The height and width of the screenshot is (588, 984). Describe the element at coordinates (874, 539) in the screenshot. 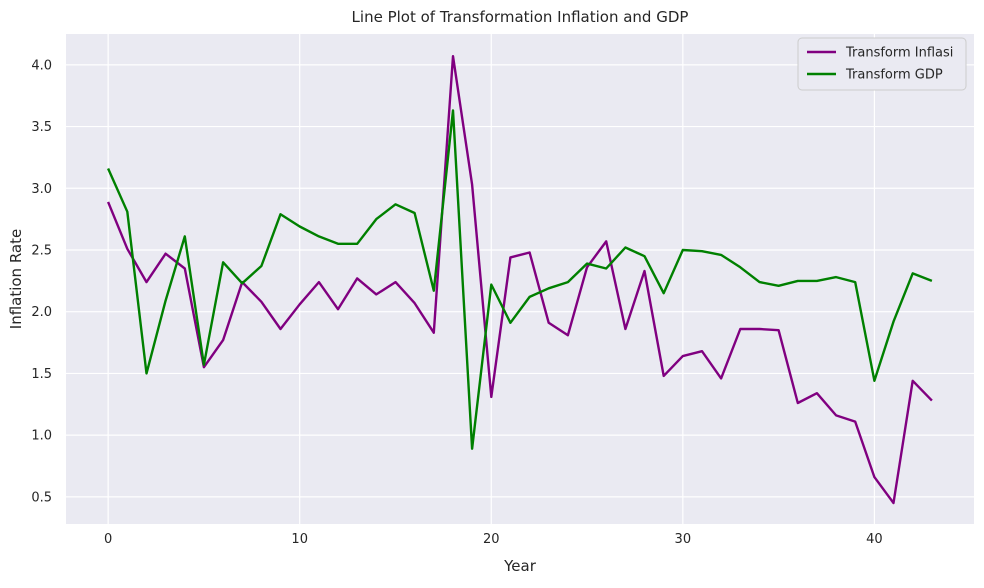

I see `x-tick-label: 40` at that location.